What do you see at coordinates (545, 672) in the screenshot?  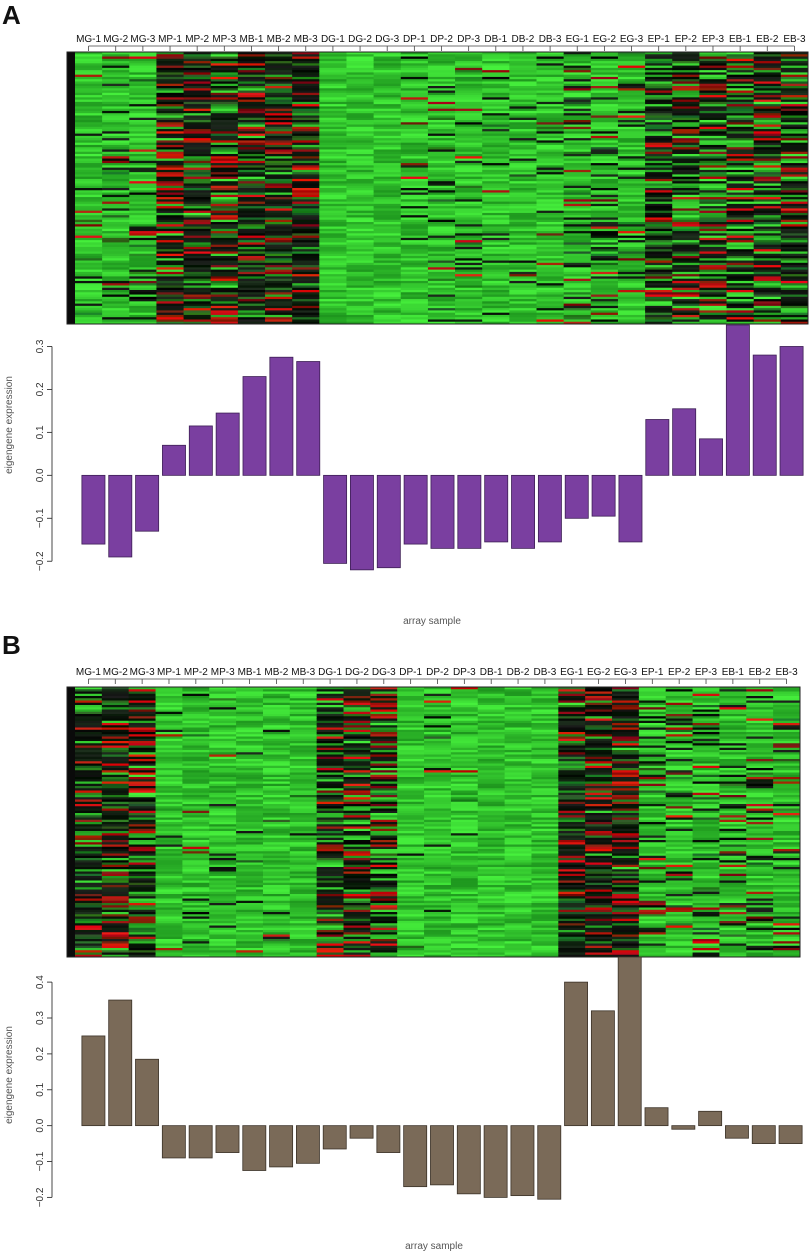 I see `column-label-db-3: DB-3` at bounding box center [545, 672].